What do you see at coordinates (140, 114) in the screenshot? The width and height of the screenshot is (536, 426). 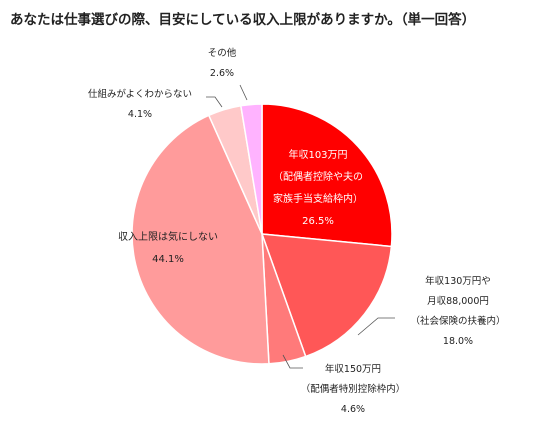 I see `slice-value-label: 4.1%` at bounding box center [140, 114].